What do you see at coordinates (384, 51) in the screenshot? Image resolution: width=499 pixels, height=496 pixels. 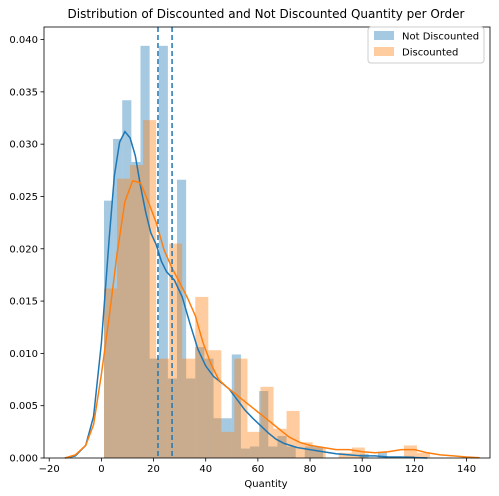 I see `legend-swatch-discounted` at bounding box center [384, 51].